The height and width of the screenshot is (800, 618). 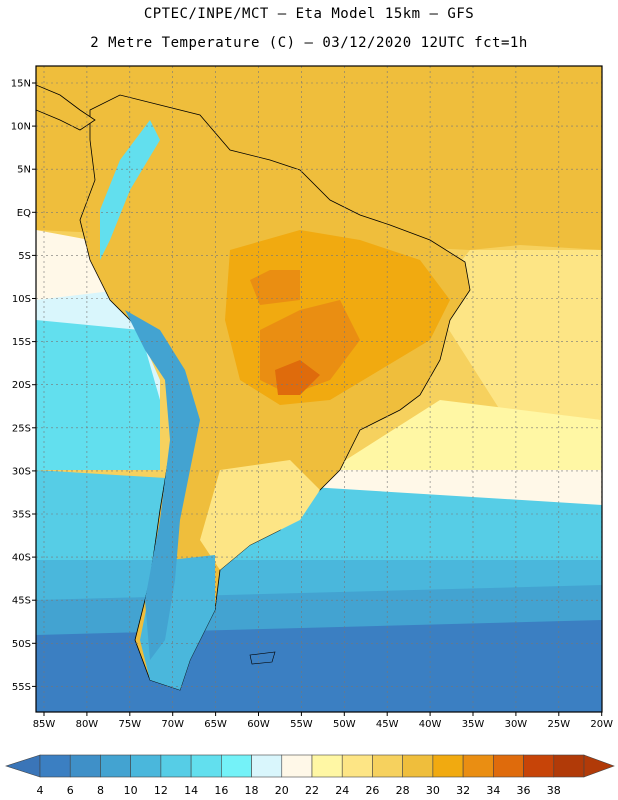 What do you see at coordinates (21, 601) in the screenshot?
I see `lat-label: 45S` at bounding box center [21, 601].